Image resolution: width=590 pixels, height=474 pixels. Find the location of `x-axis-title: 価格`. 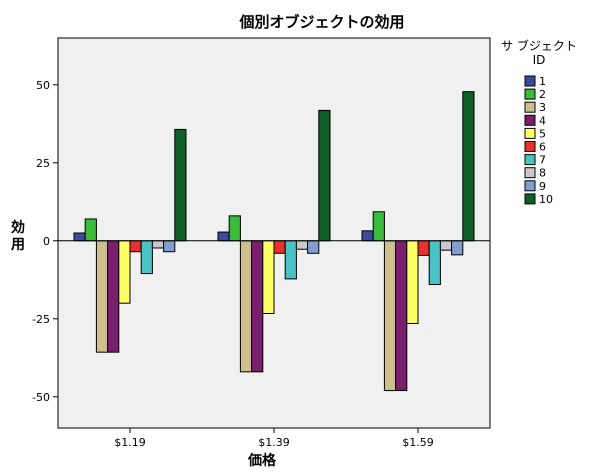

x-axis-title: 価格 is located at coordinates (262, 460).